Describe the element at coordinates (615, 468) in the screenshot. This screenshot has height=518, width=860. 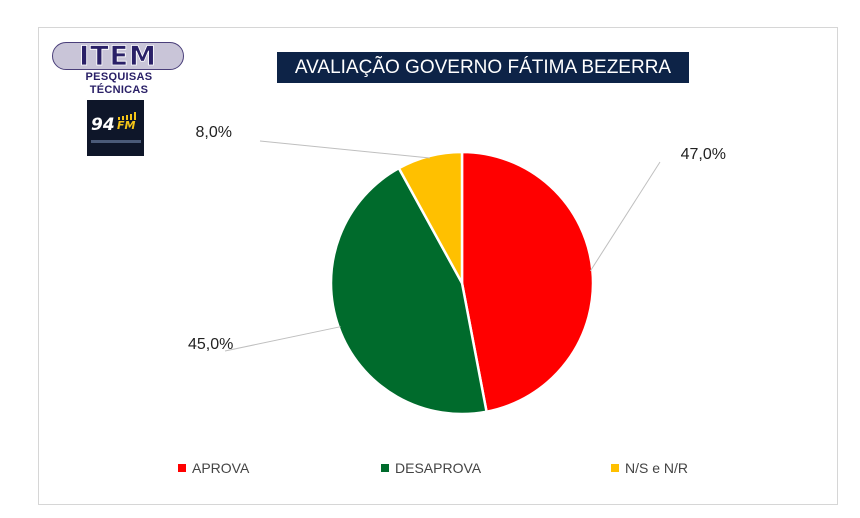
I see `legend-swatch-ns-nr` at that location.